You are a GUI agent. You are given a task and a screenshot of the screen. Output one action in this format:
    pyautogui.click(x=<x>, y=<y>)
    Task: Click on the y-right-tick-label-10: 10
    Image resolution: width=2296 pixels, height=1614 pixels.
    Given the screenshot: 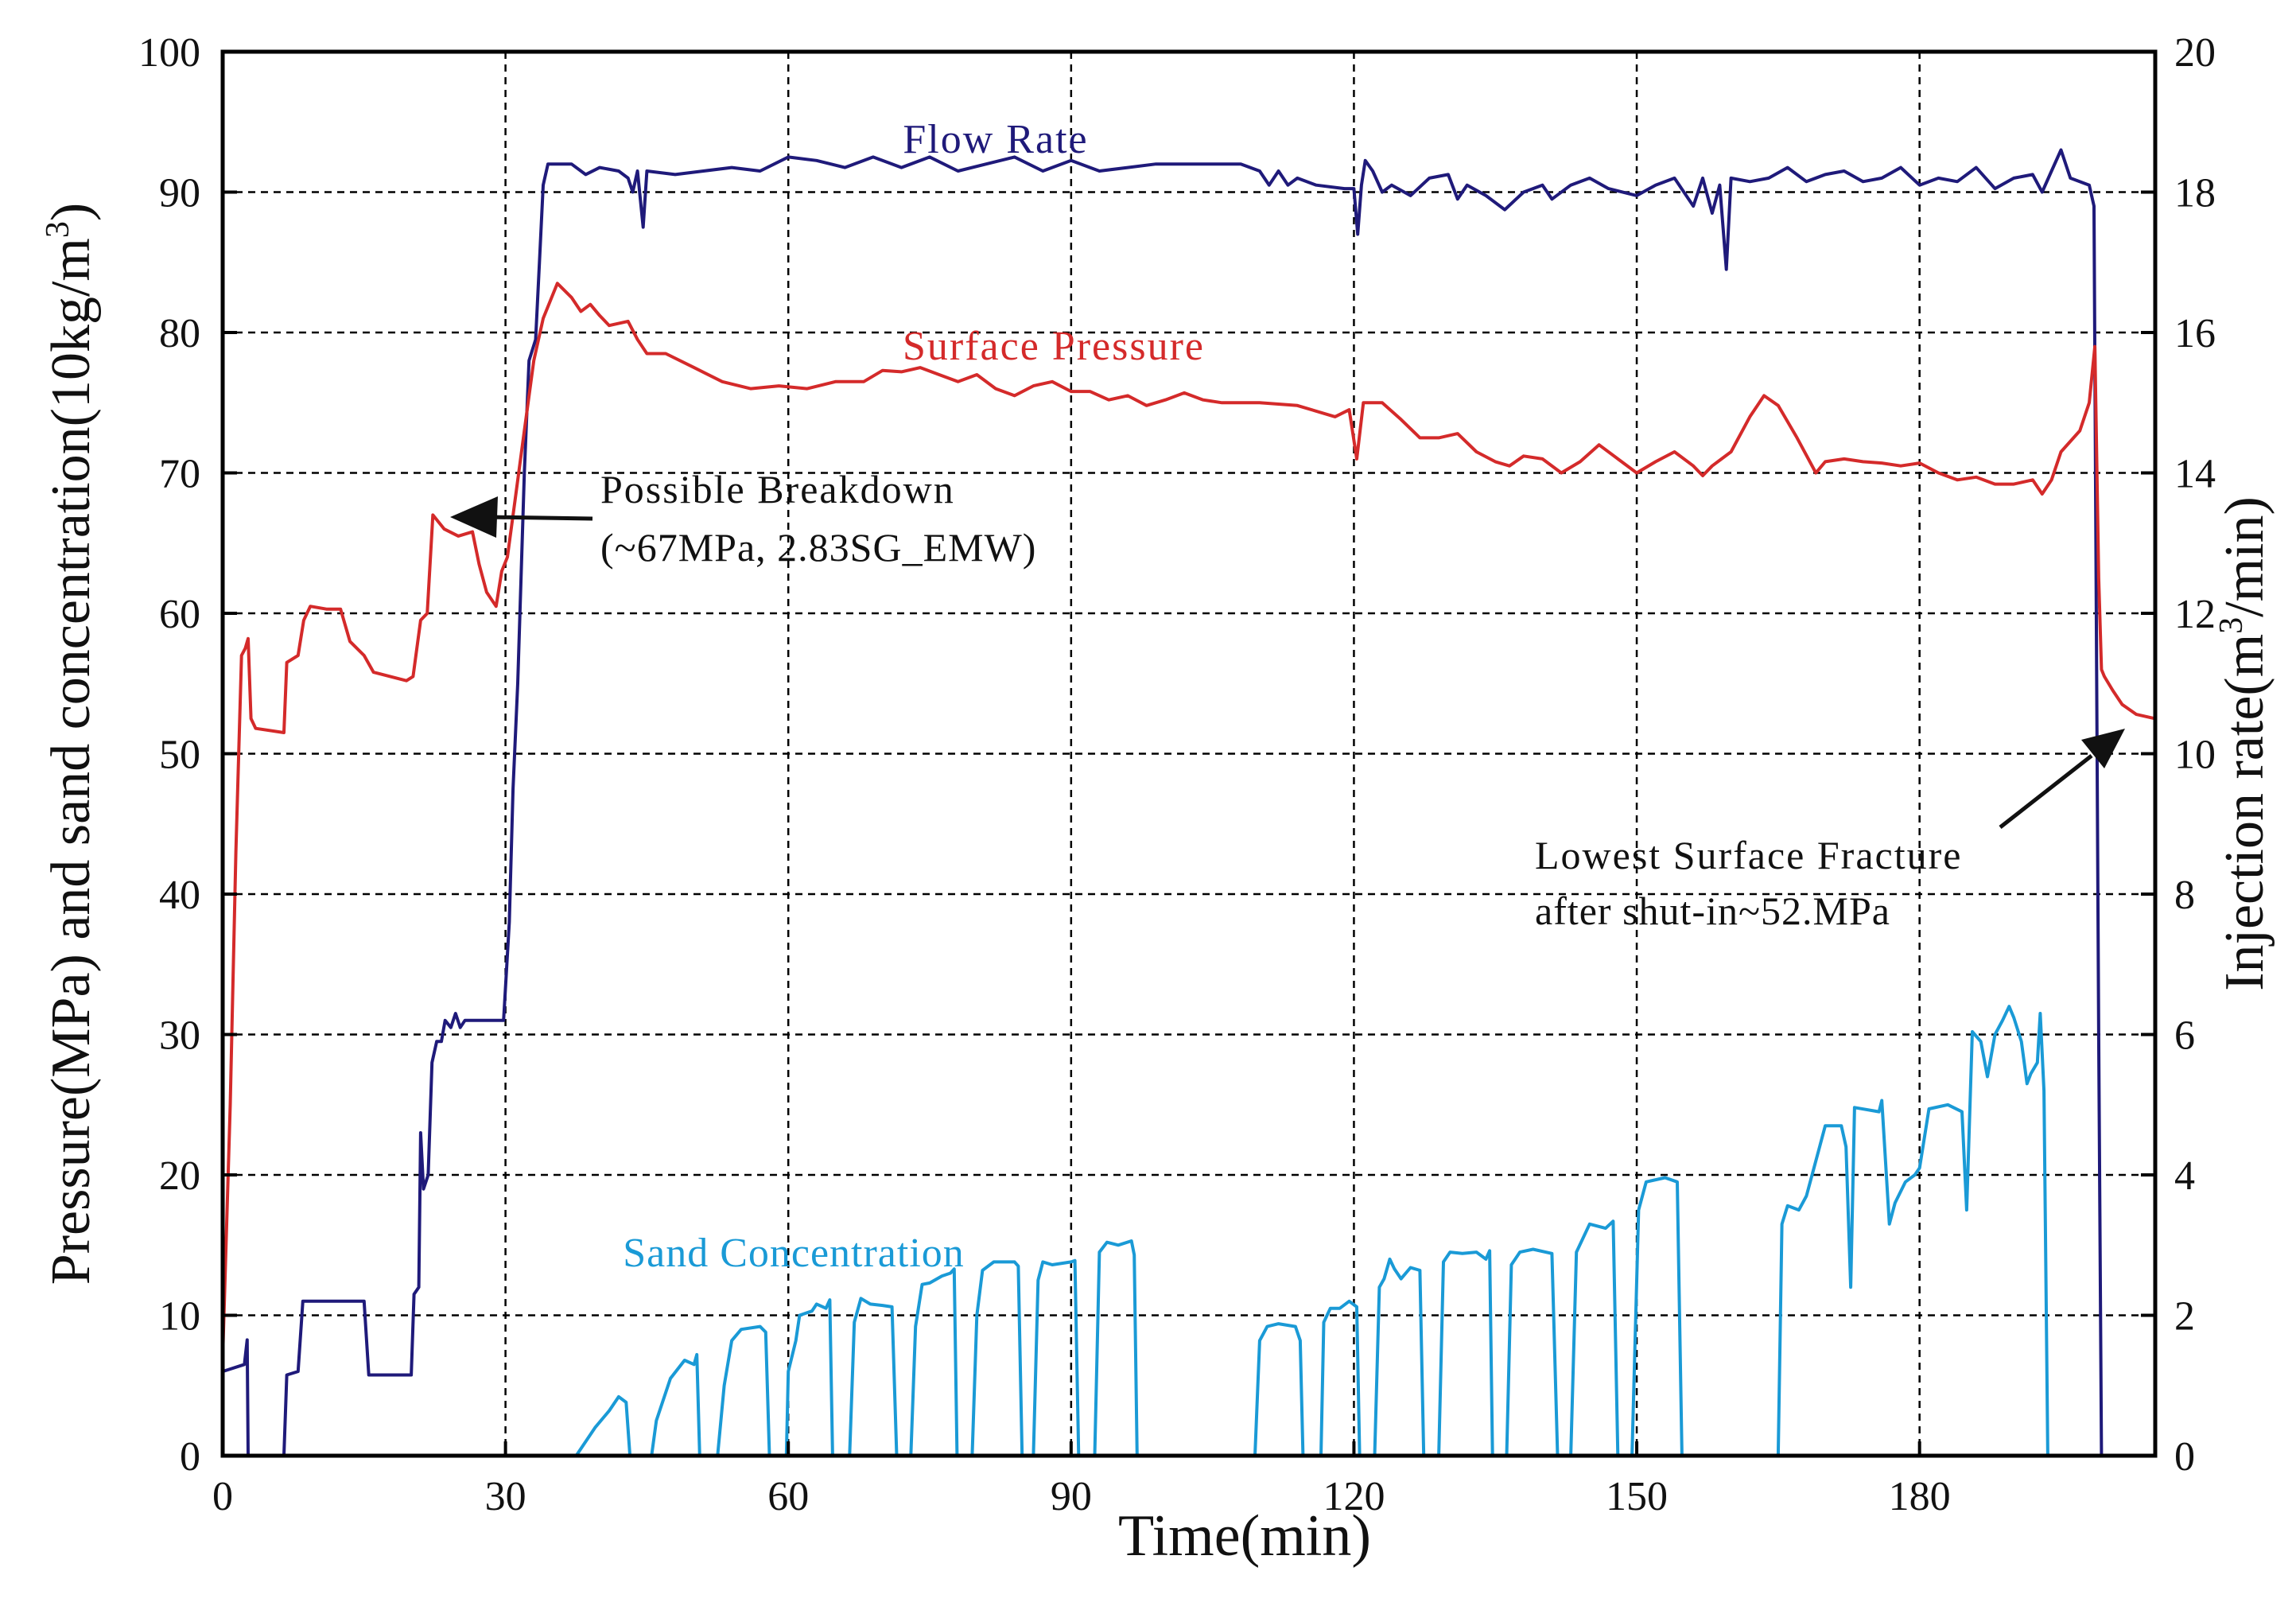 What is the action you would take?
    pyautogui.click(x=2195, y=755)
    